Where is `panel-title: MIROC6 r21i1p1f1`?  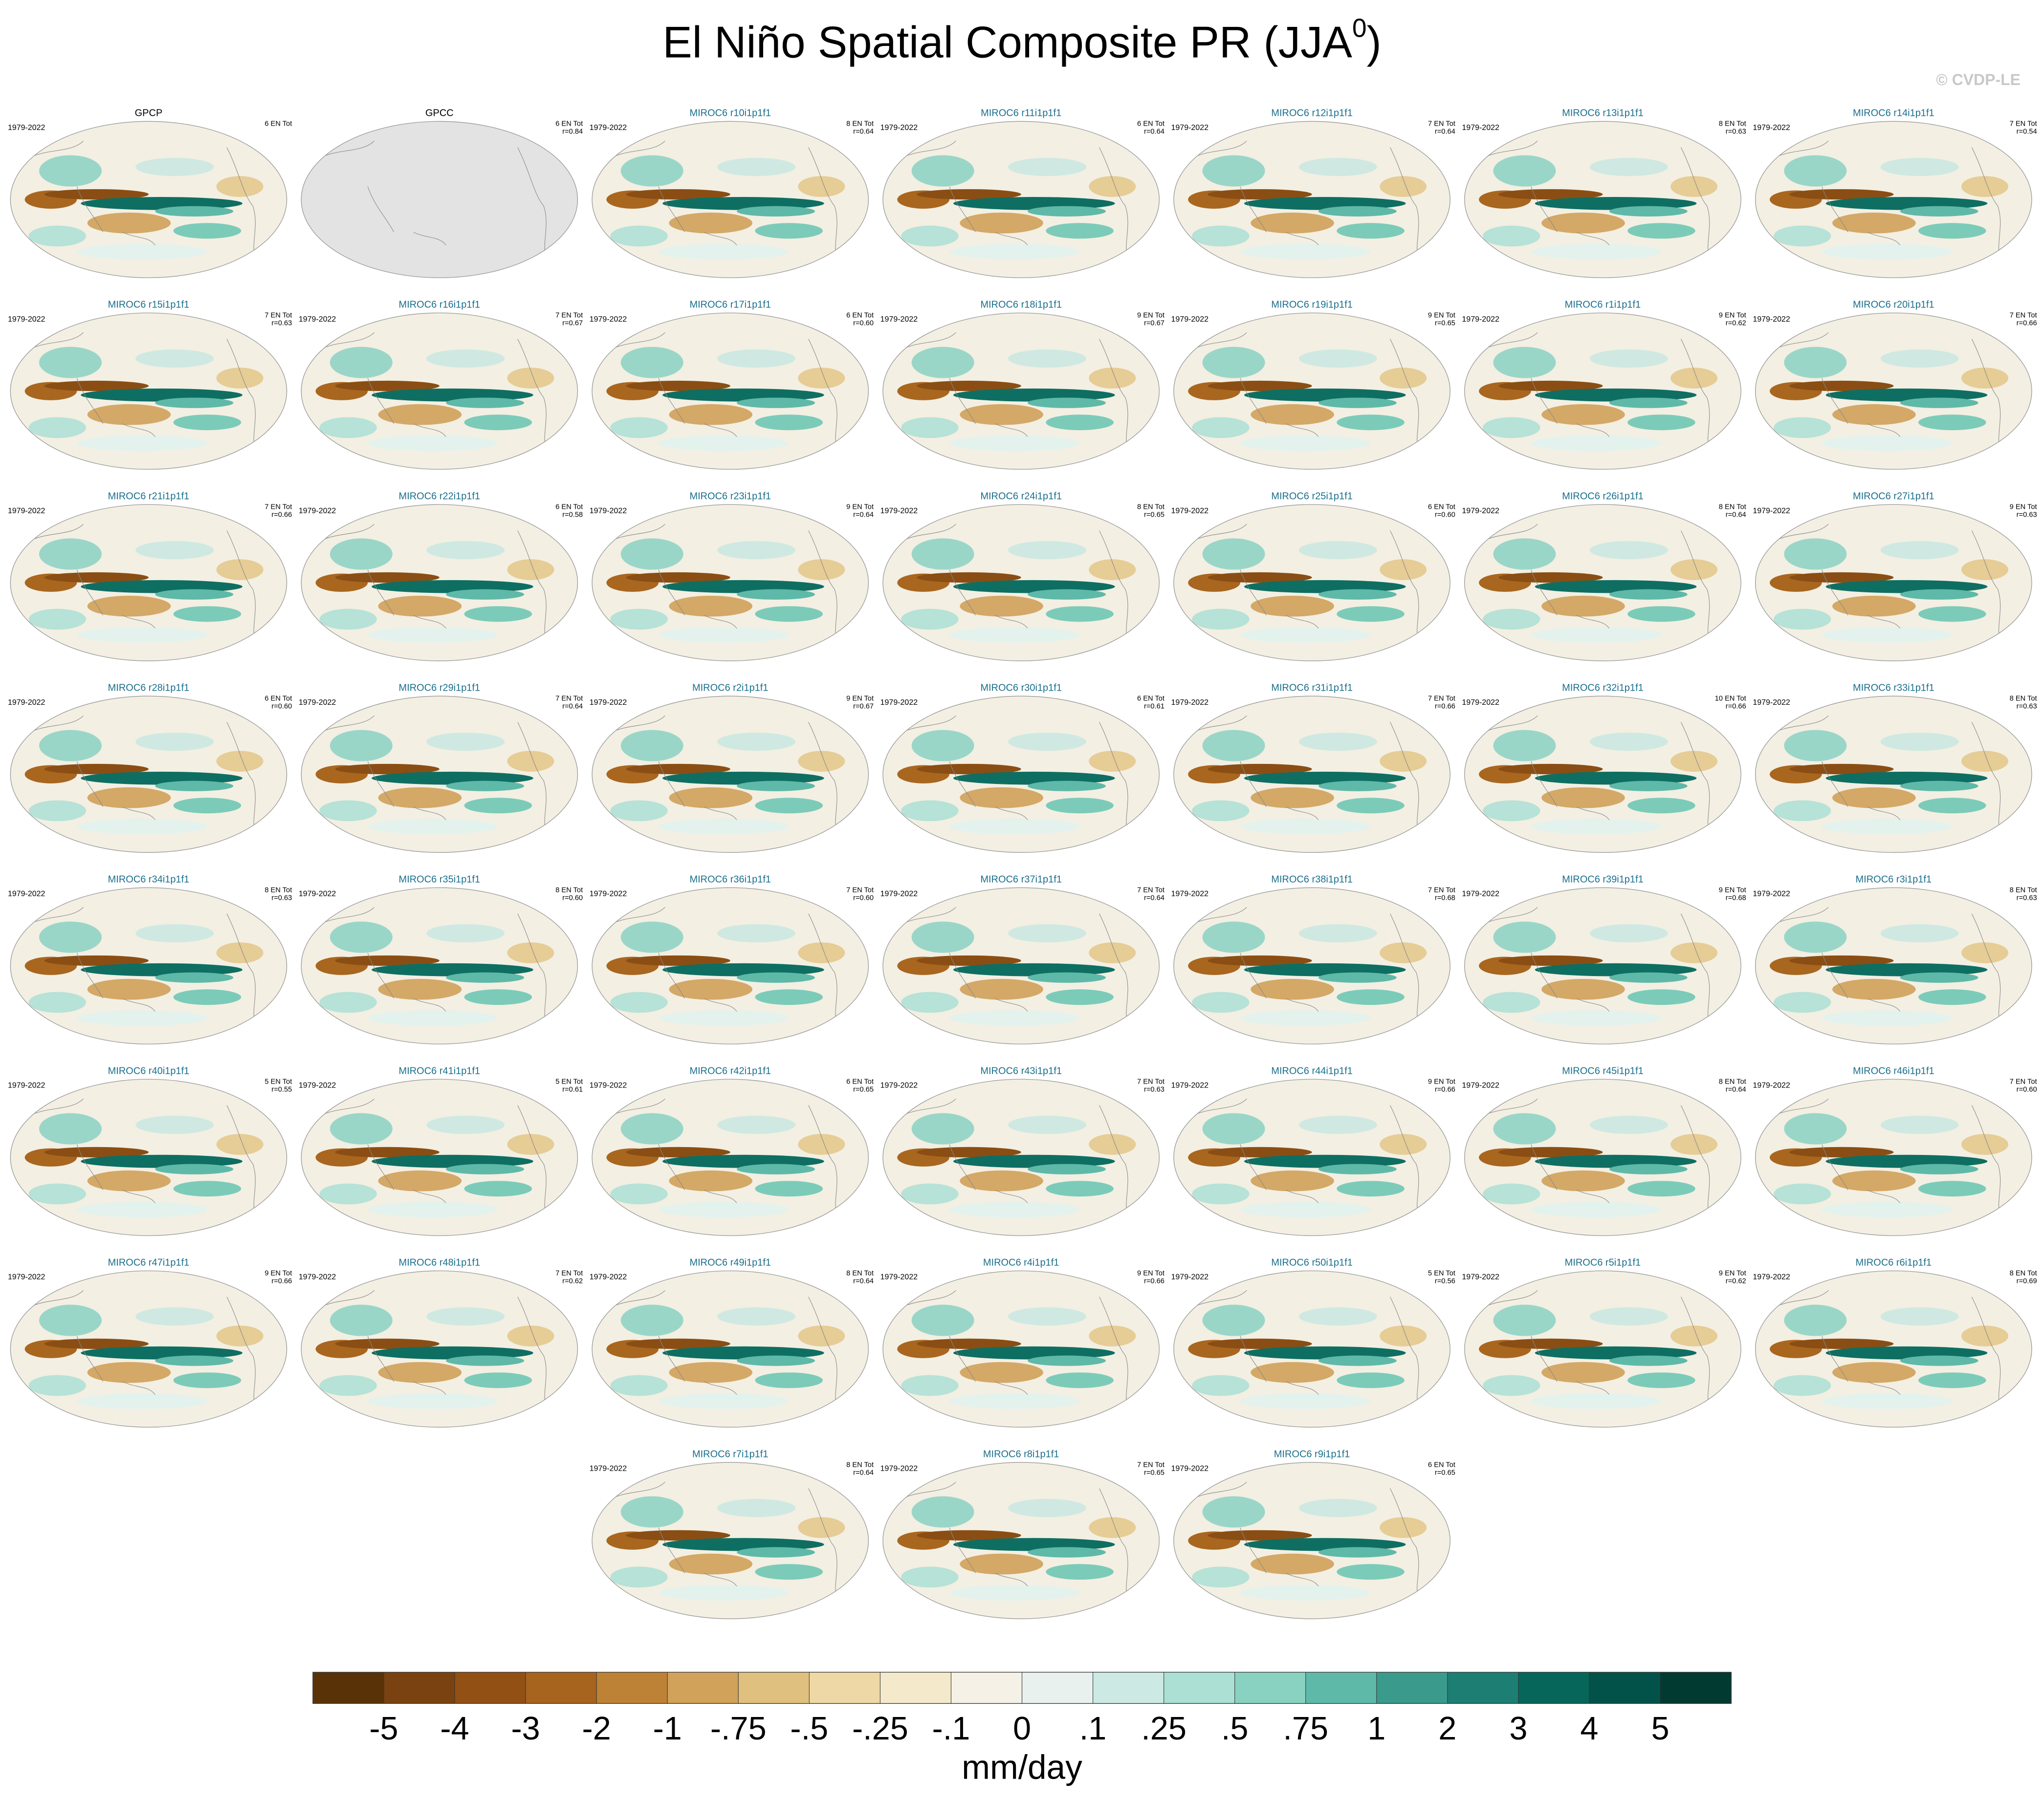 panel-title: MIROC6 r21i1p1f1 is located at coordinates (149, 496).